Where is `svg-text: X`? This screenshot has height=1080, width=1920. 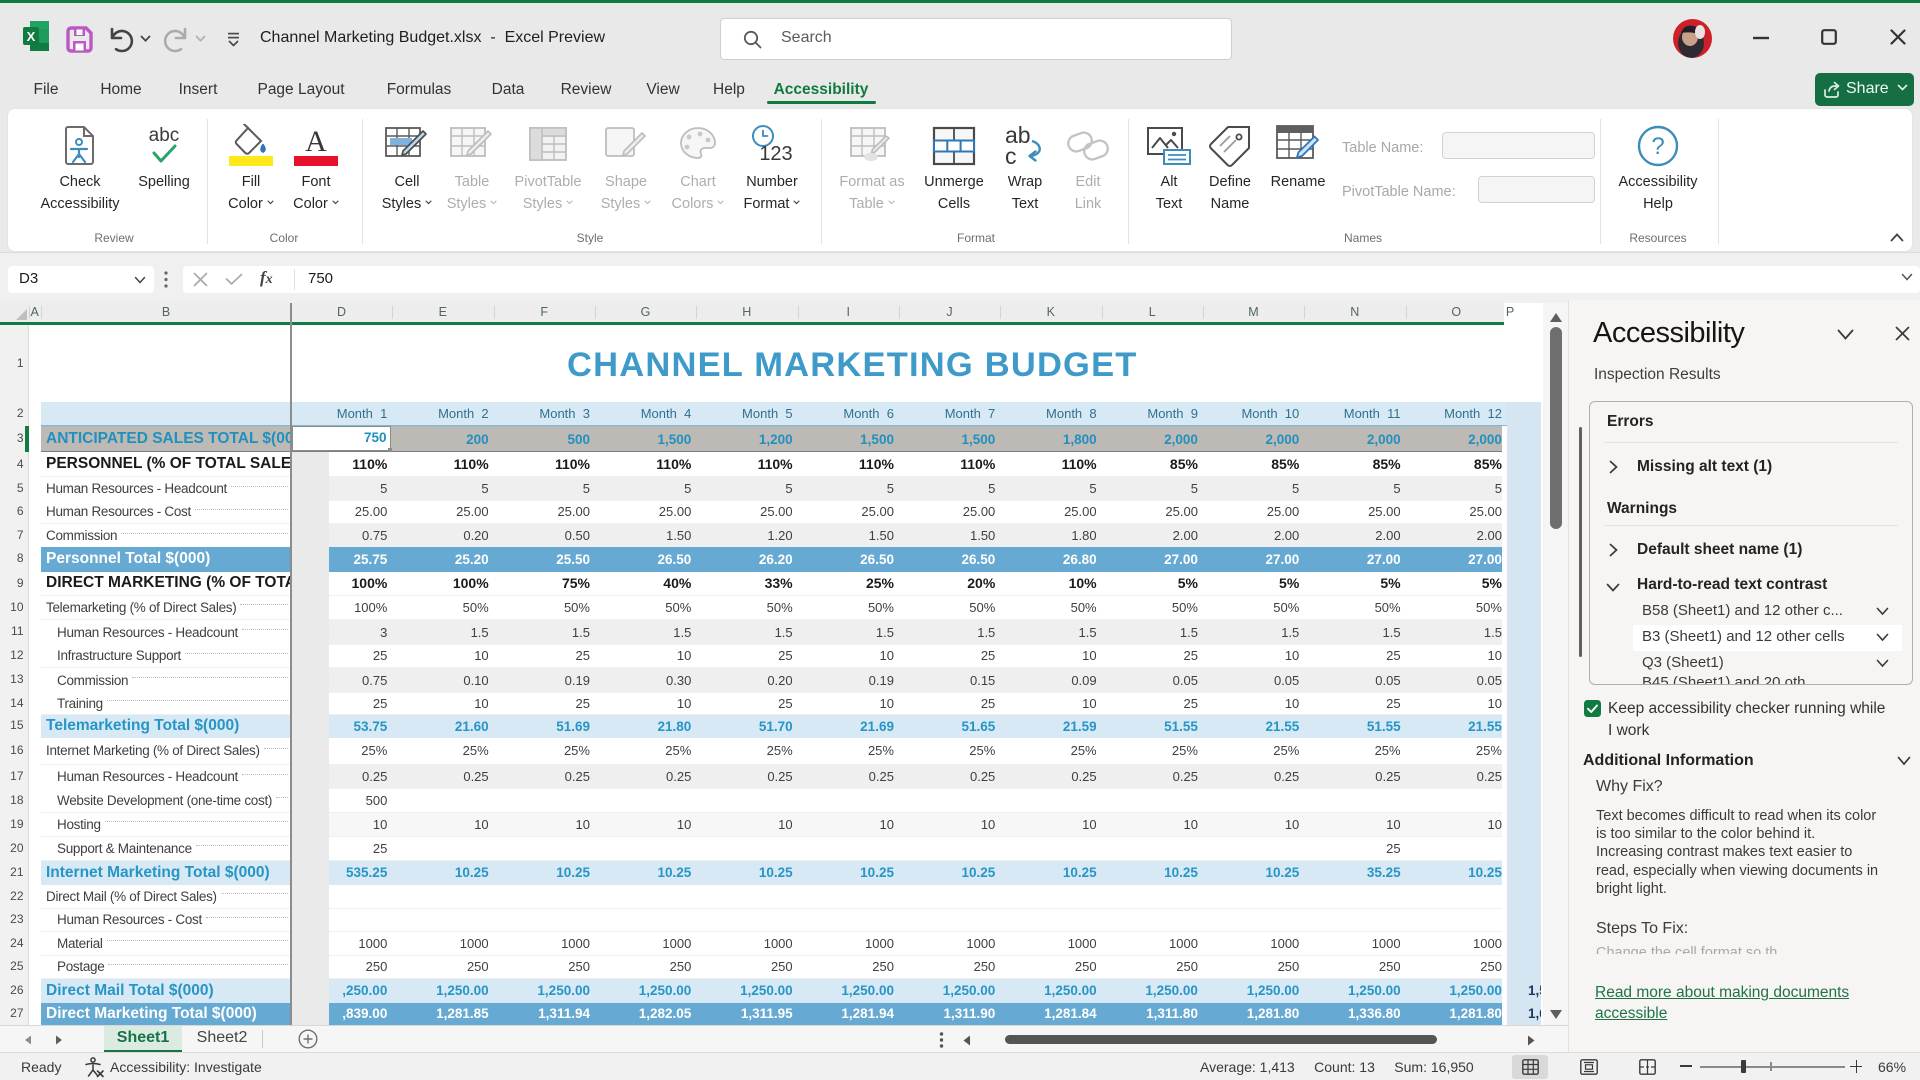
svg-text: X is located at coordinates (31, 36).